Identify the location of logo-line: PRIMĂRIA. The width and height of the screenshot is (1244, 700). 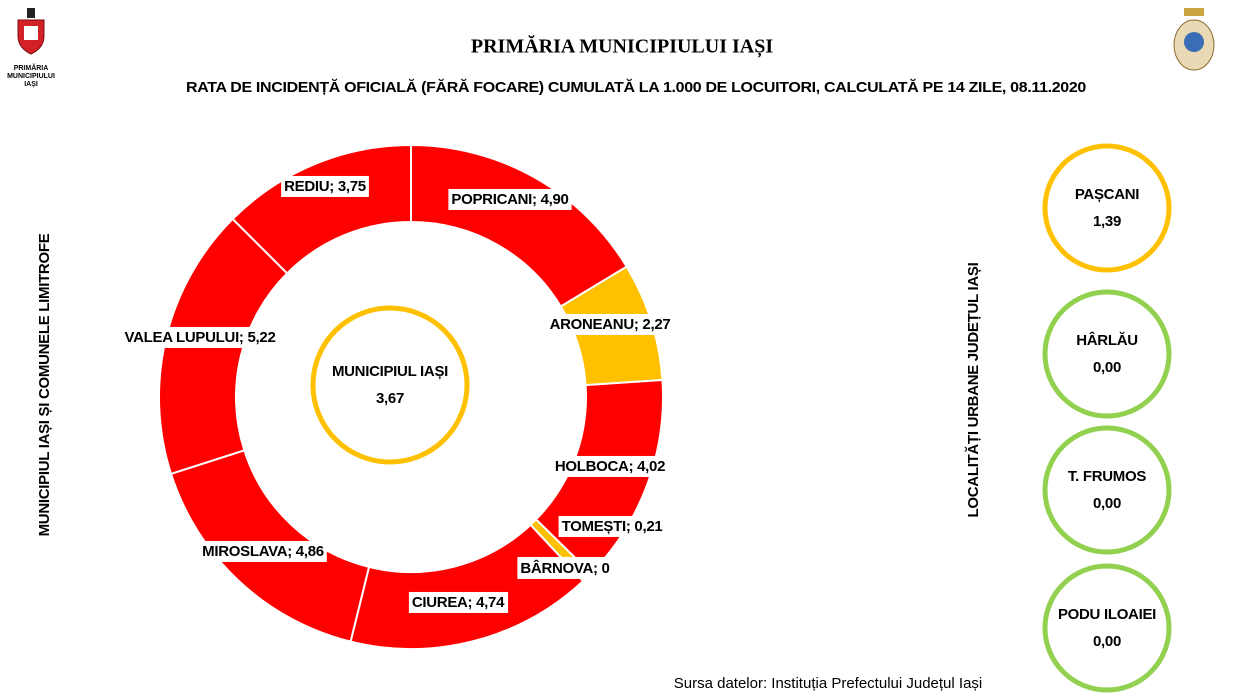
(31, 67).